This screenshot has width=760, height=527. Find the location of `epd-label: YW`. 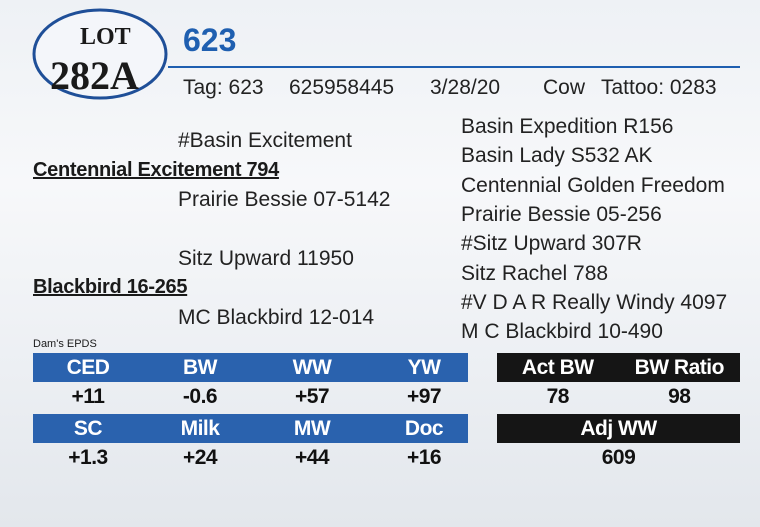

epd-label: YW is located at coordinates (424, 367).